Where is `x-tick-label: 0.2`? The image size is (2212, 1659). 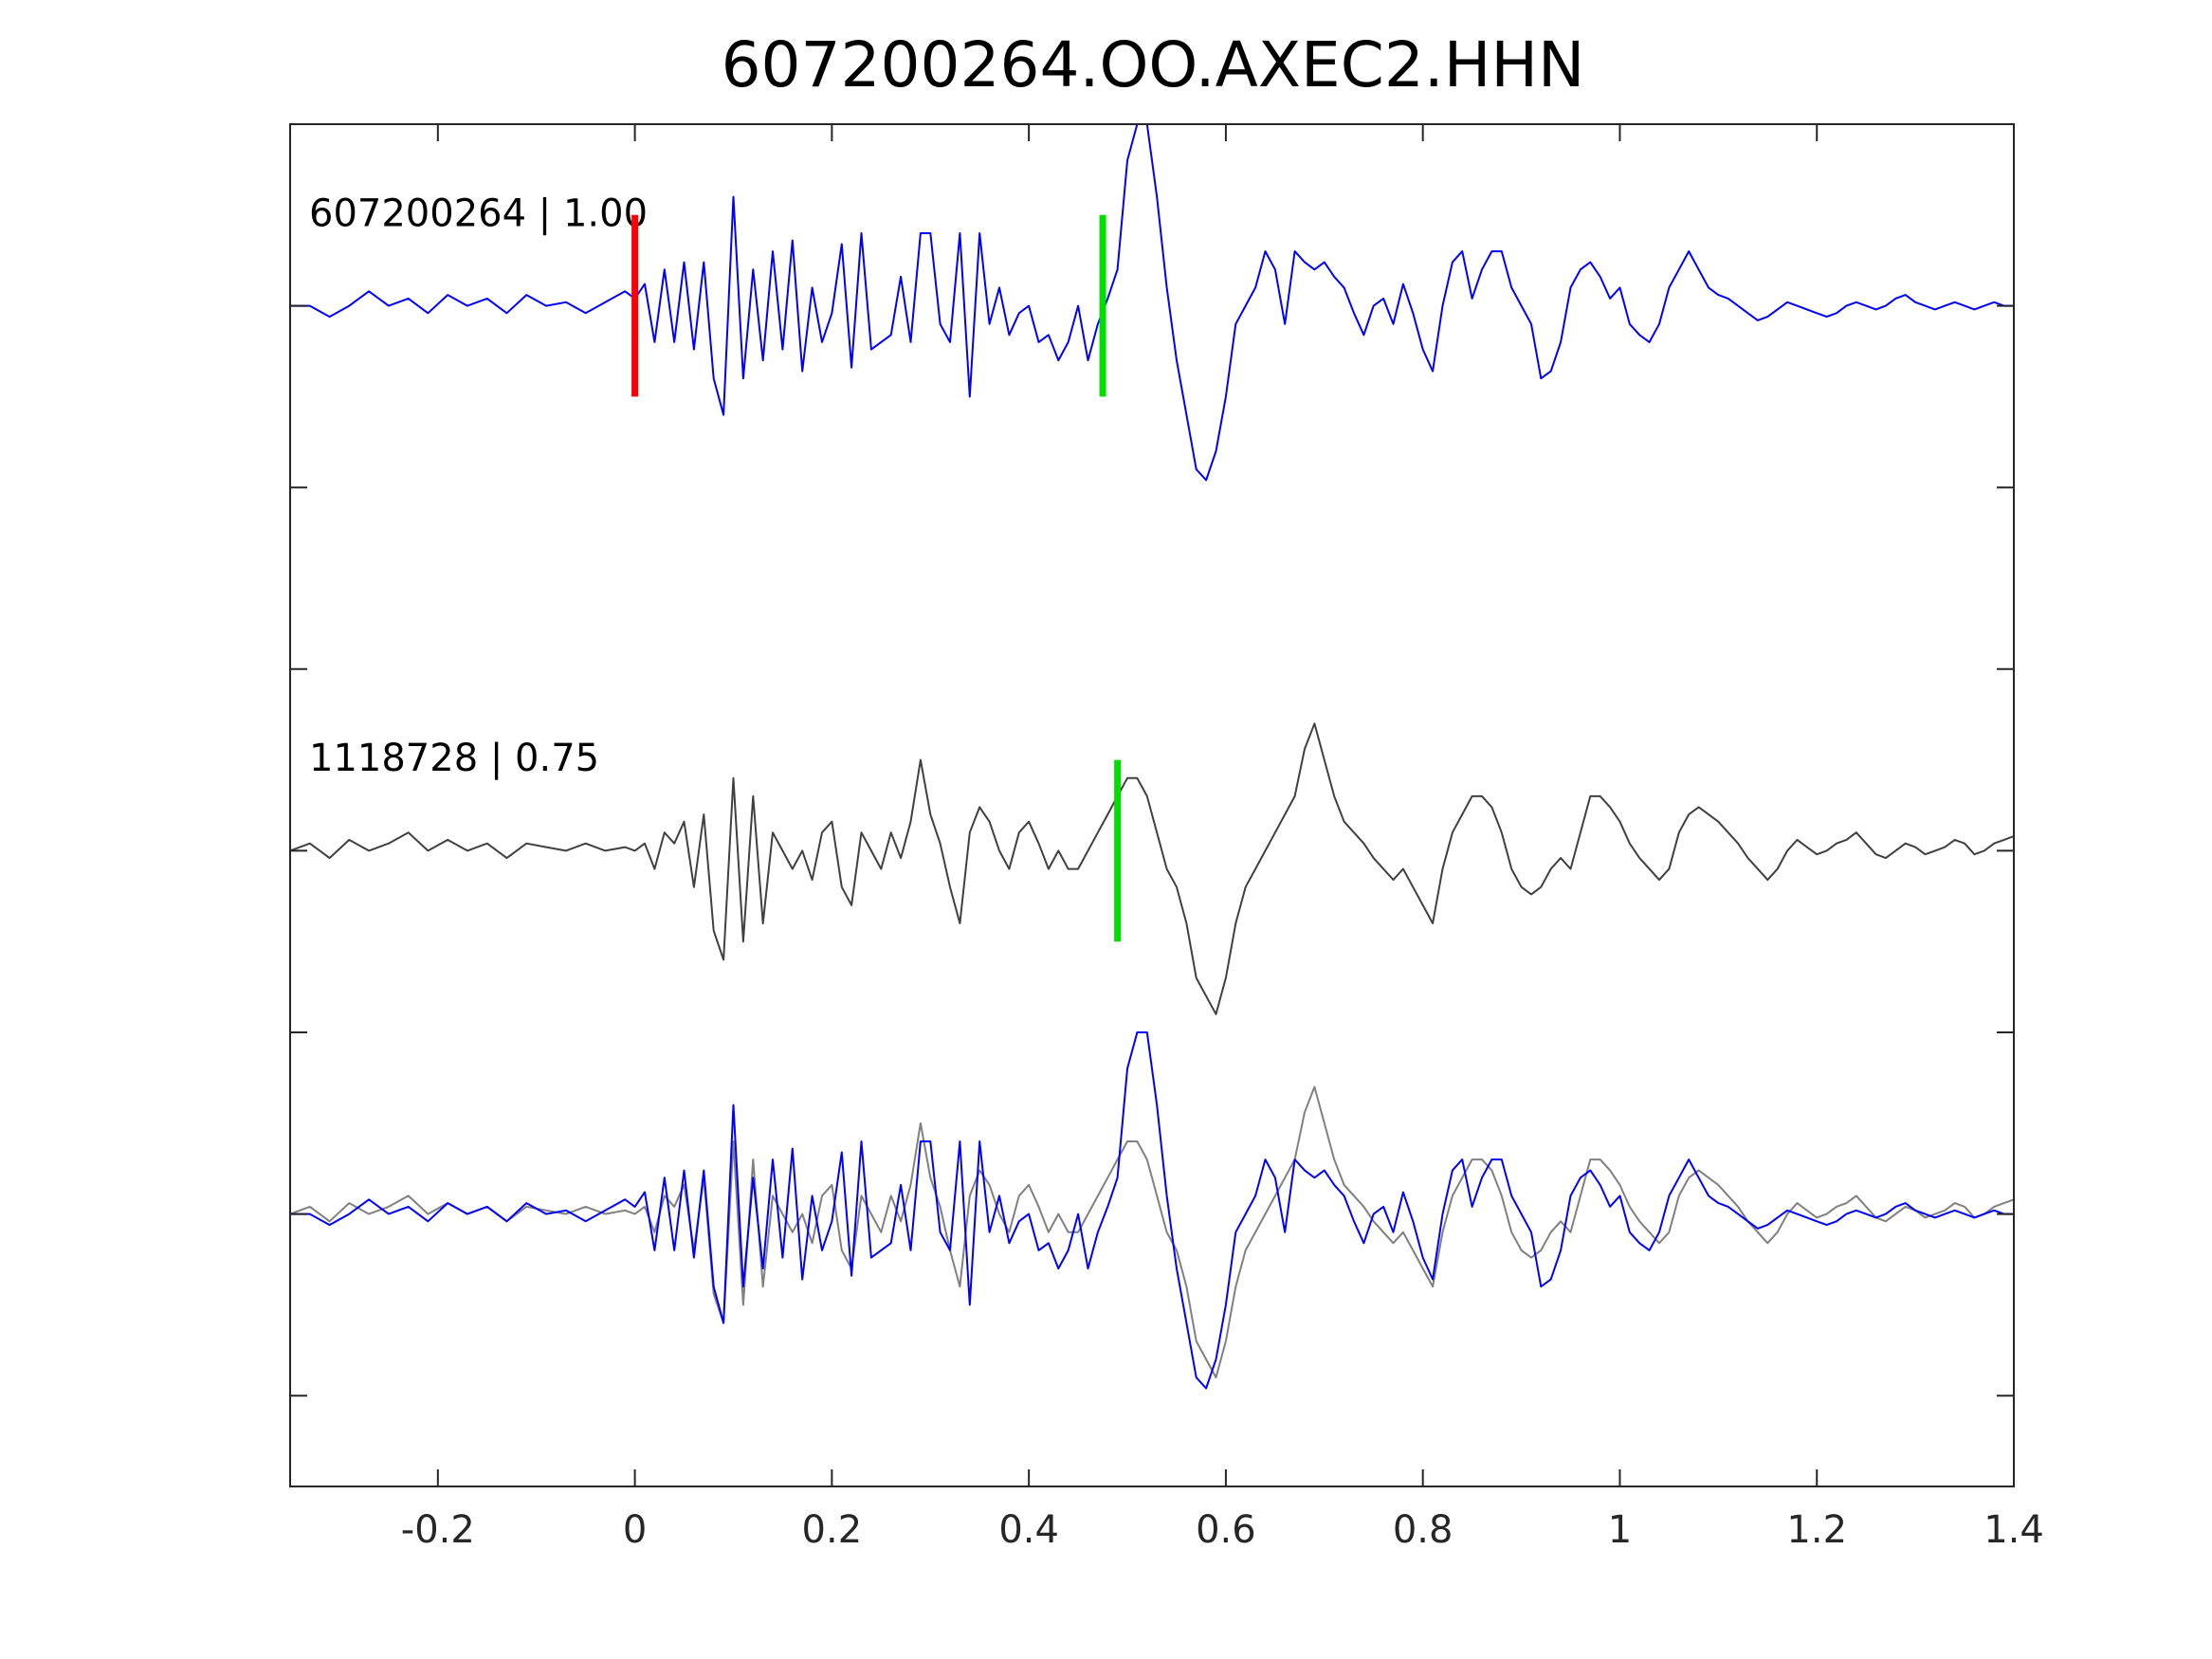 x-tick-label: 0.2 is located at coordinates (832, 1530).